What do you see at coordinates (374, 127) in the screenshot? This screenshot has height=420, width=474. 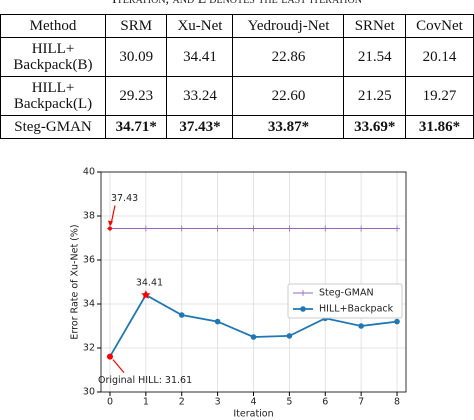 I see `cell: 33.69*` at bounding box center [374, 127].